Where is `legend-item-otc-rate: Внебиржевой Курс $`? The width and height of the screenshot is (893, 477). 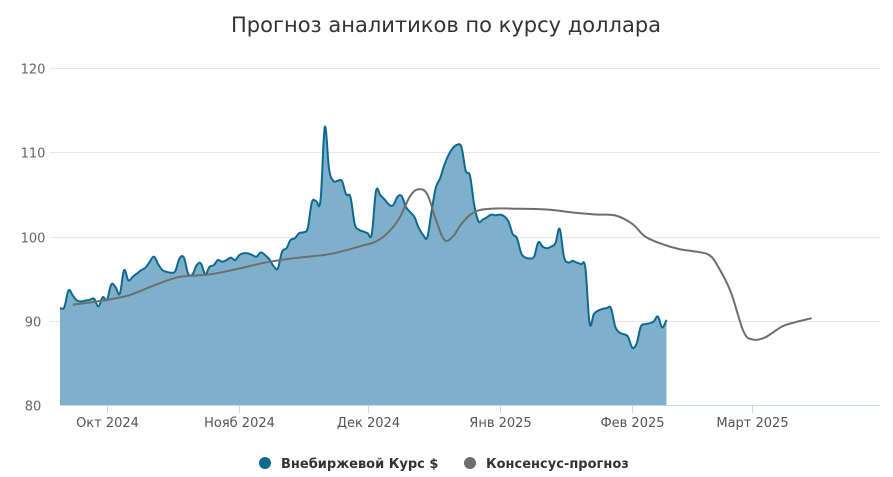 legend-item-otc-rate: Внебиржевой Курс $ is located at coordinates (348, 464).